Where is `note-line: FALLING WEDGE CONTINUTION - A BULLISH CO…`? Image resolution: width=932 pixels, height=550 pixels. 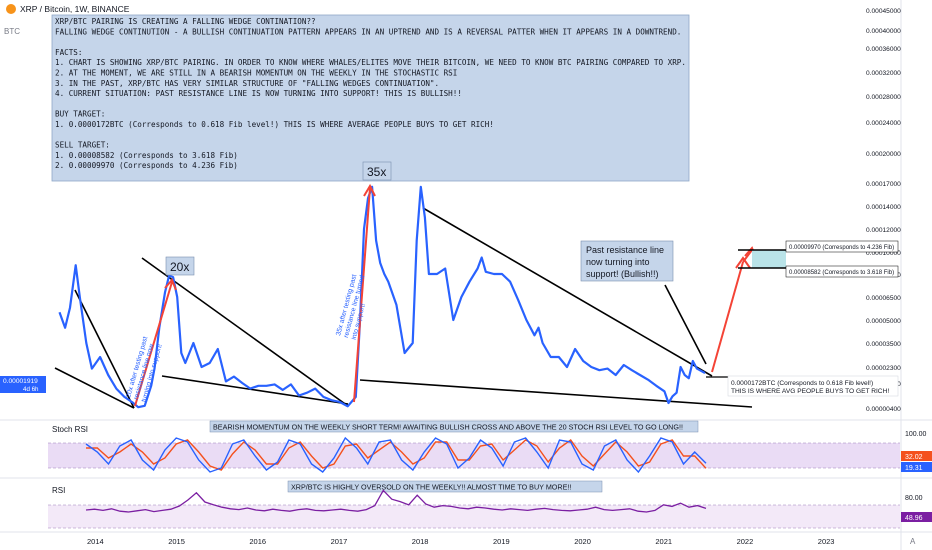
note-line: FALLING WEDGE CONTINUTION - A BULLISH CO… is located at coordinates (368, 31).